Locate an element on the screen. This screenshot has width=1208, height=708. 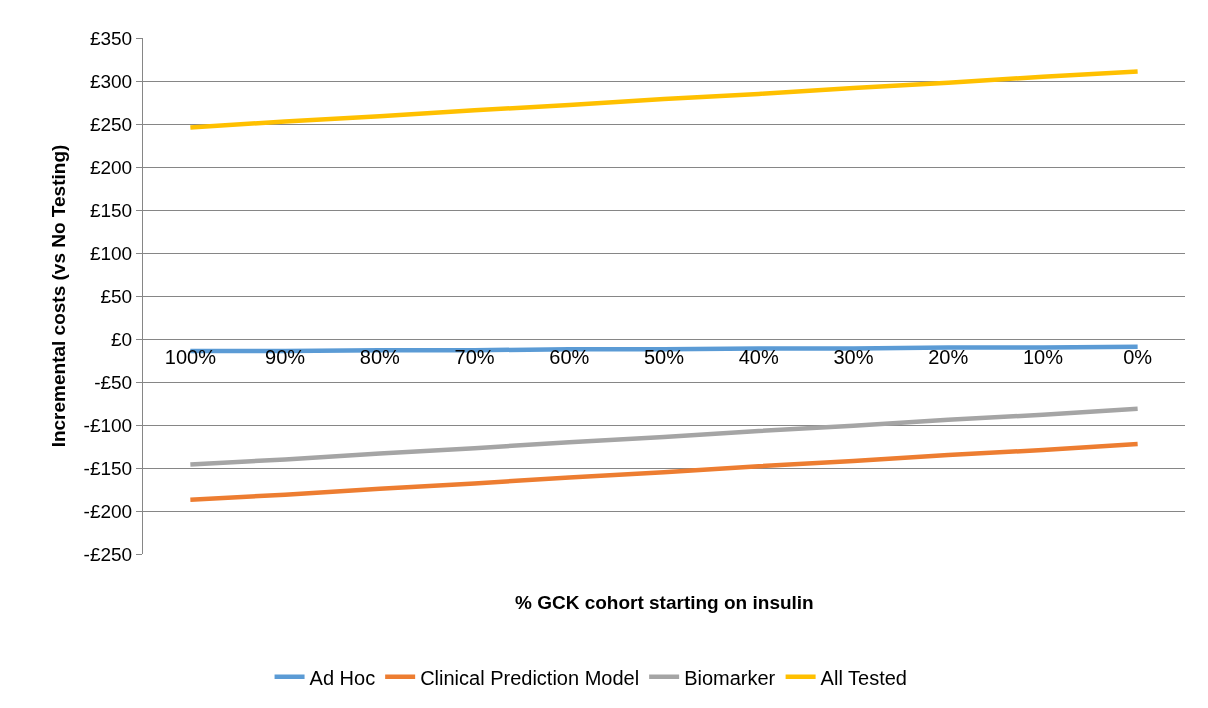
y-tick-label: £350 is located at coordinates (111, 38).